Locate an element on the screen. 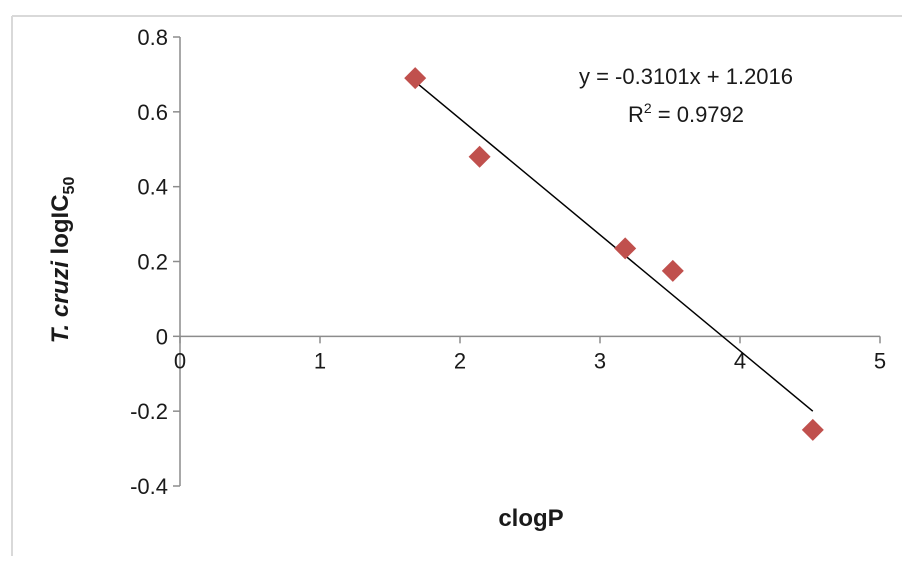 This screenshot has height=561, width=902. r-squared-r: R is located at coordinates (636, 114).